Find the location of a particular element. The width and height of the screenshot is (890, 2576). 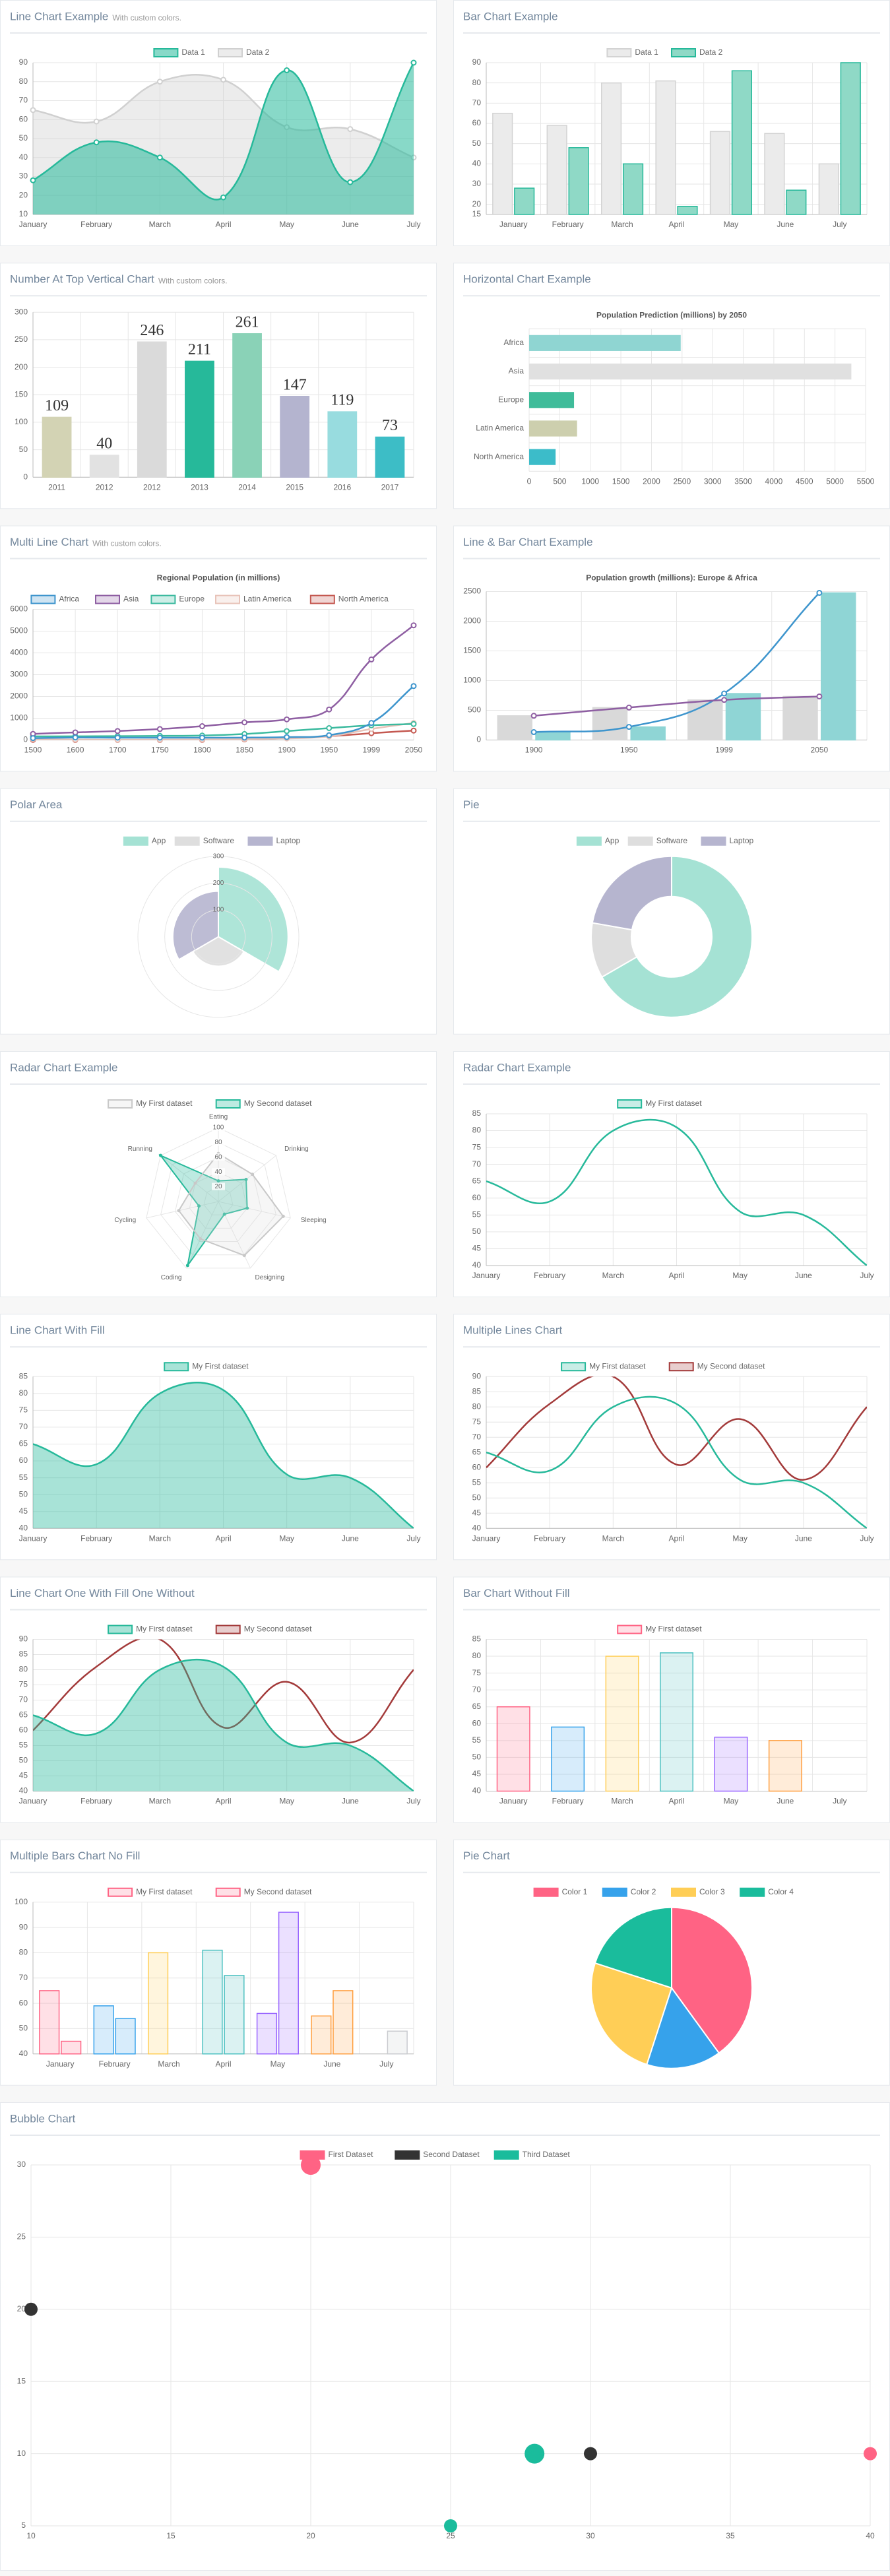

legend-label: Third Dataset is located at coordinates (547, 2154).